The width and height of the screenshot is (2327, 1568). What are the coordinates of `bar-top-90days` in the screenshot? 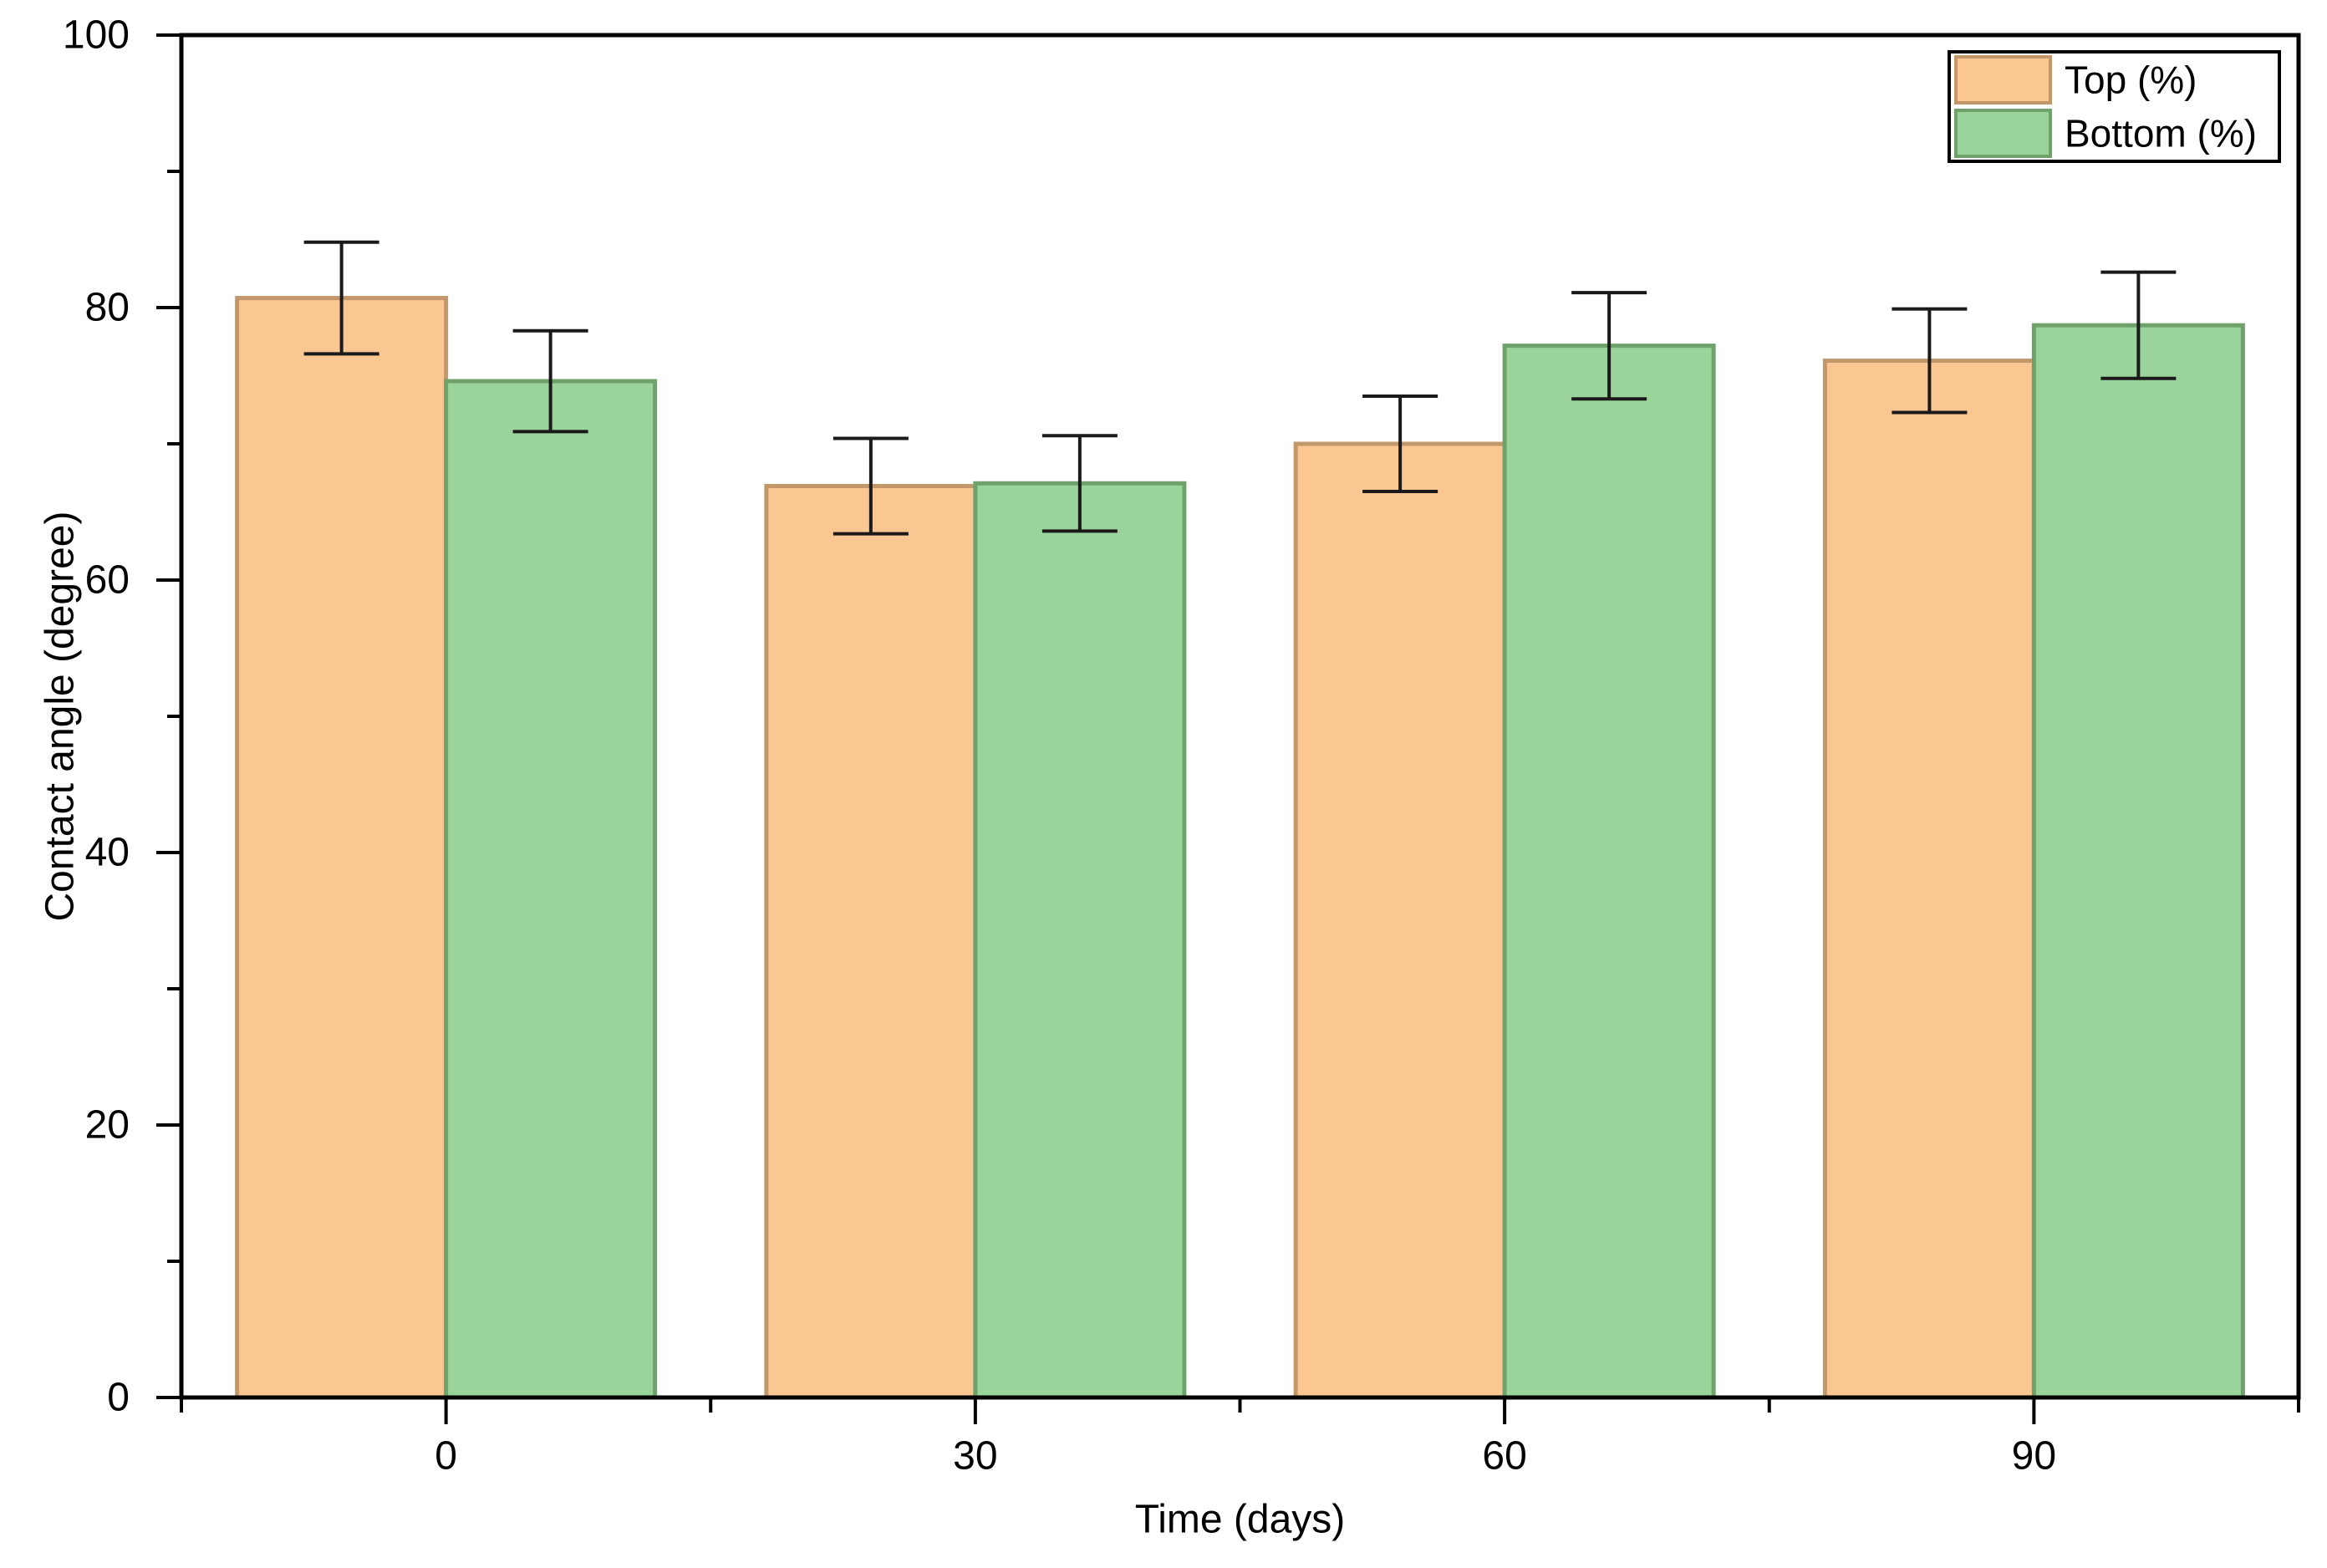 It's located at (1929, 879).